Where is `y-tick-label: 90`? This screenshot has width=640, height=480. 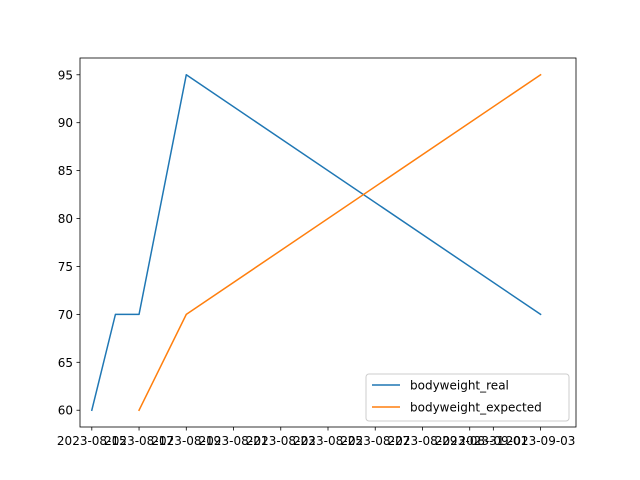
y-tick-label: 90 is located at coordinates (65, 123).